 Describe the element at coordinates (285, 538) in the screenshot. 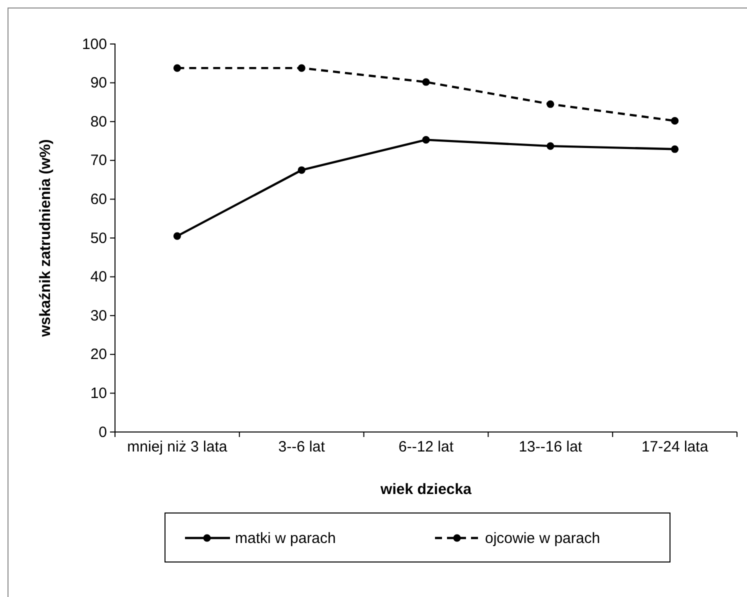

I see `legend-label: matki w parach` at that location.